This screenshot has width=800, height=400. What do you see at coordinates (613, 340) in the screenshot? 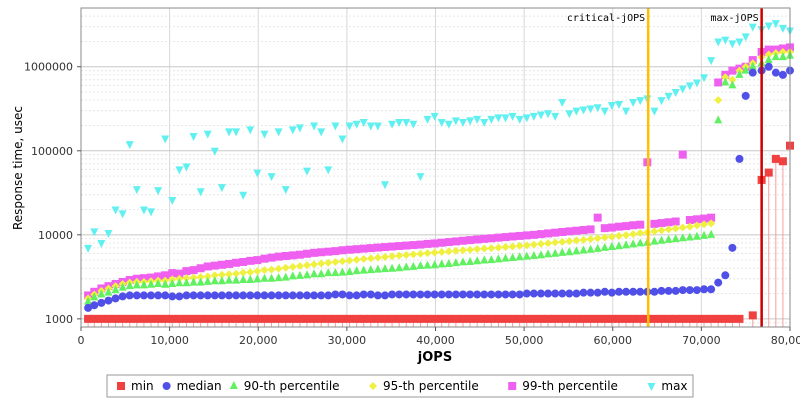
I see `x-tick-label: 60,000` at bounding box center [613, 340].